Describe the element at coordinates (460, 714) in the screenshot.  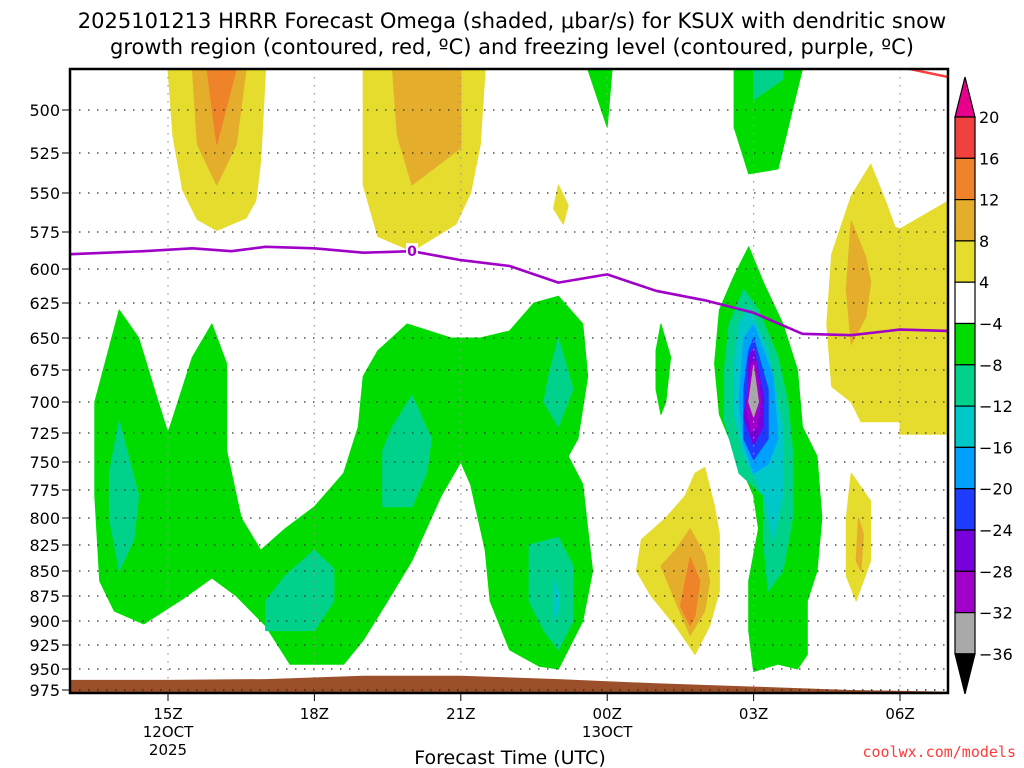
I see `x-tick-label-21-0: 21Z` at that location.